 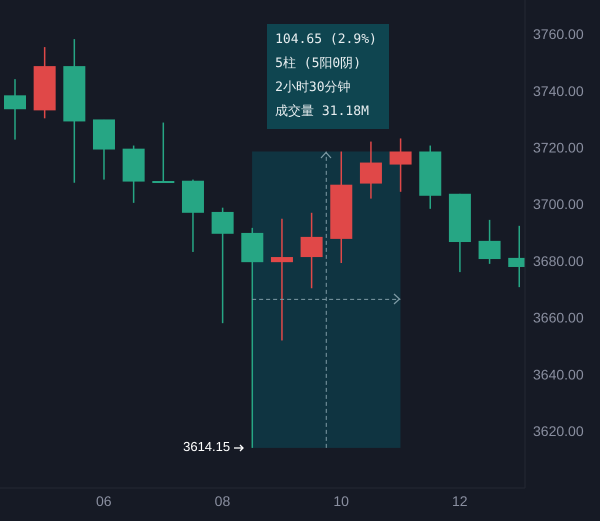 I want to click on y-tick-label: 3680.00, so click(x=558, y=260).